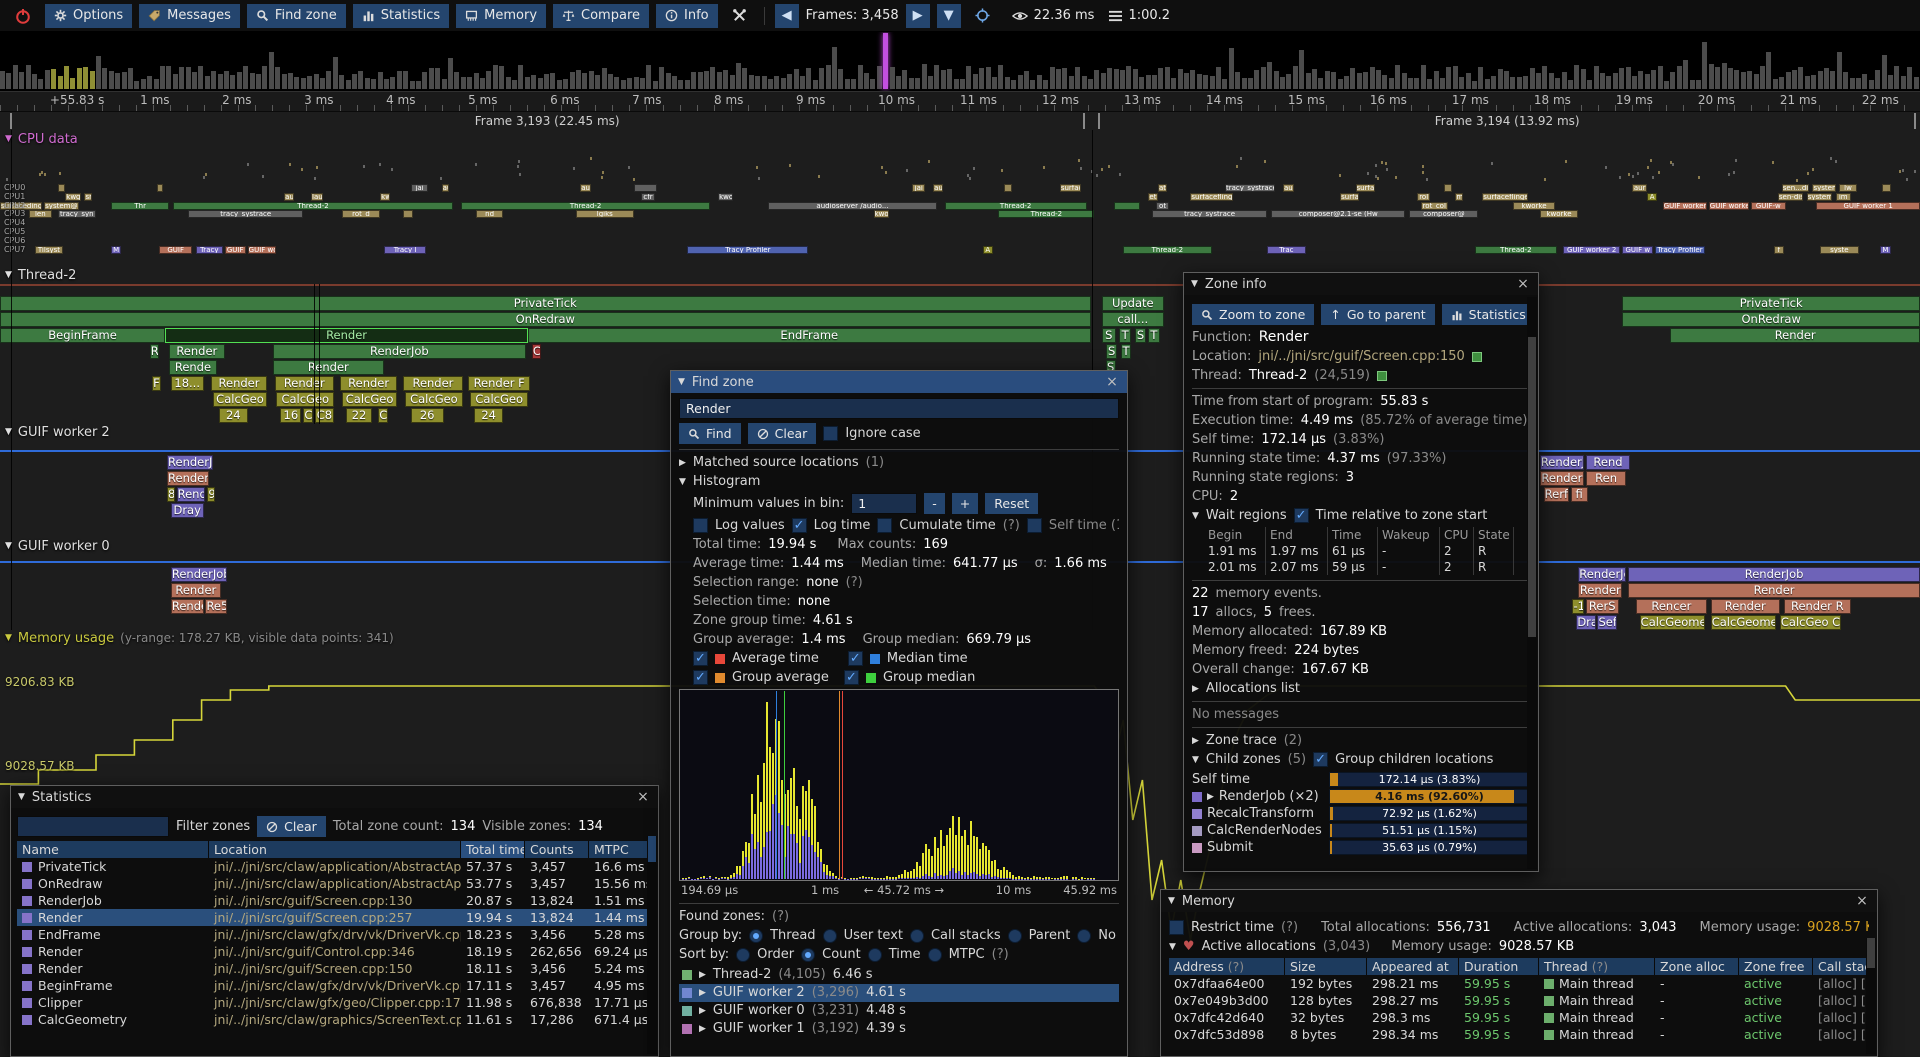  I want to click on cpu-zone: surfa, so click(1365, 188).